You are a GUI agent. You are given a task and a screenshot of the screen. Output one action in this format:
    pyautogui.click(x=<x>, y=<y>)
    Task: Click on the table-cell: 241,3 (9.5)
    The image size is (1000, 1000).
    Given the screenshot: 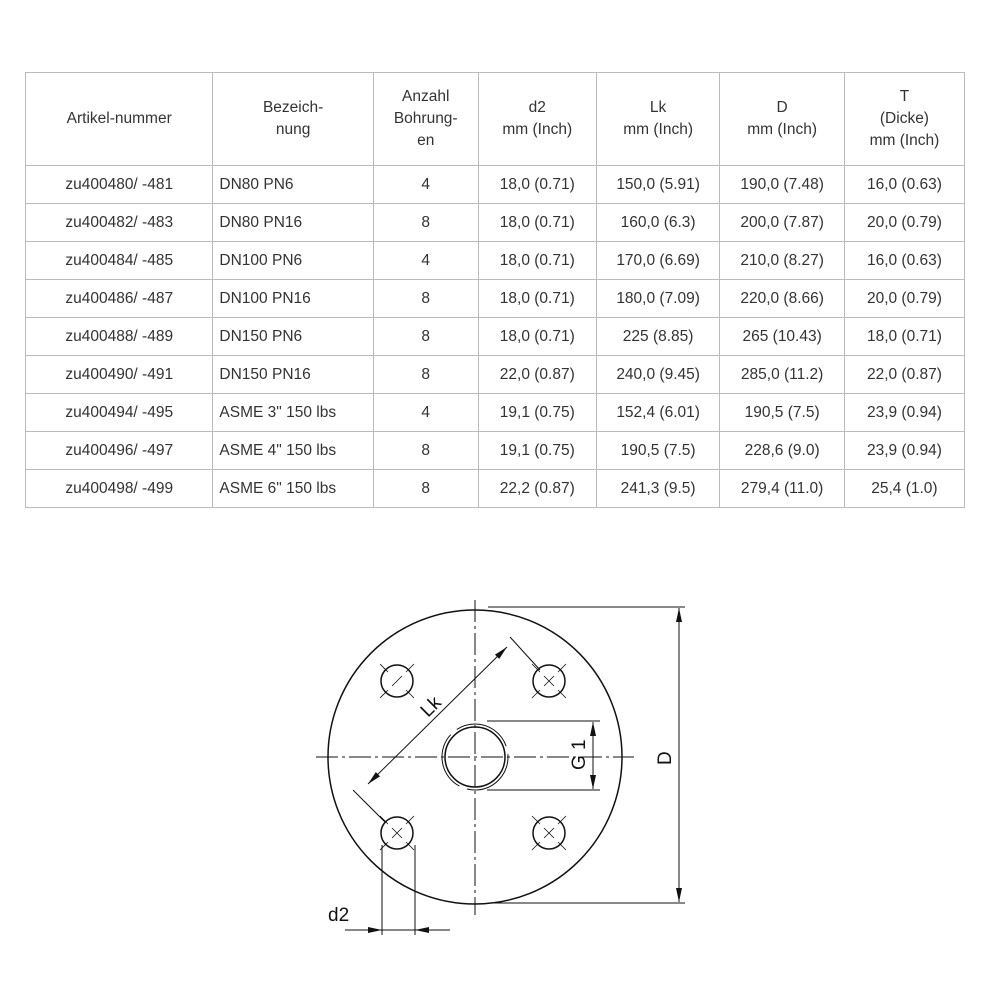 What is the action you would take?
    pyautogui.click(x=658, y=488)
    